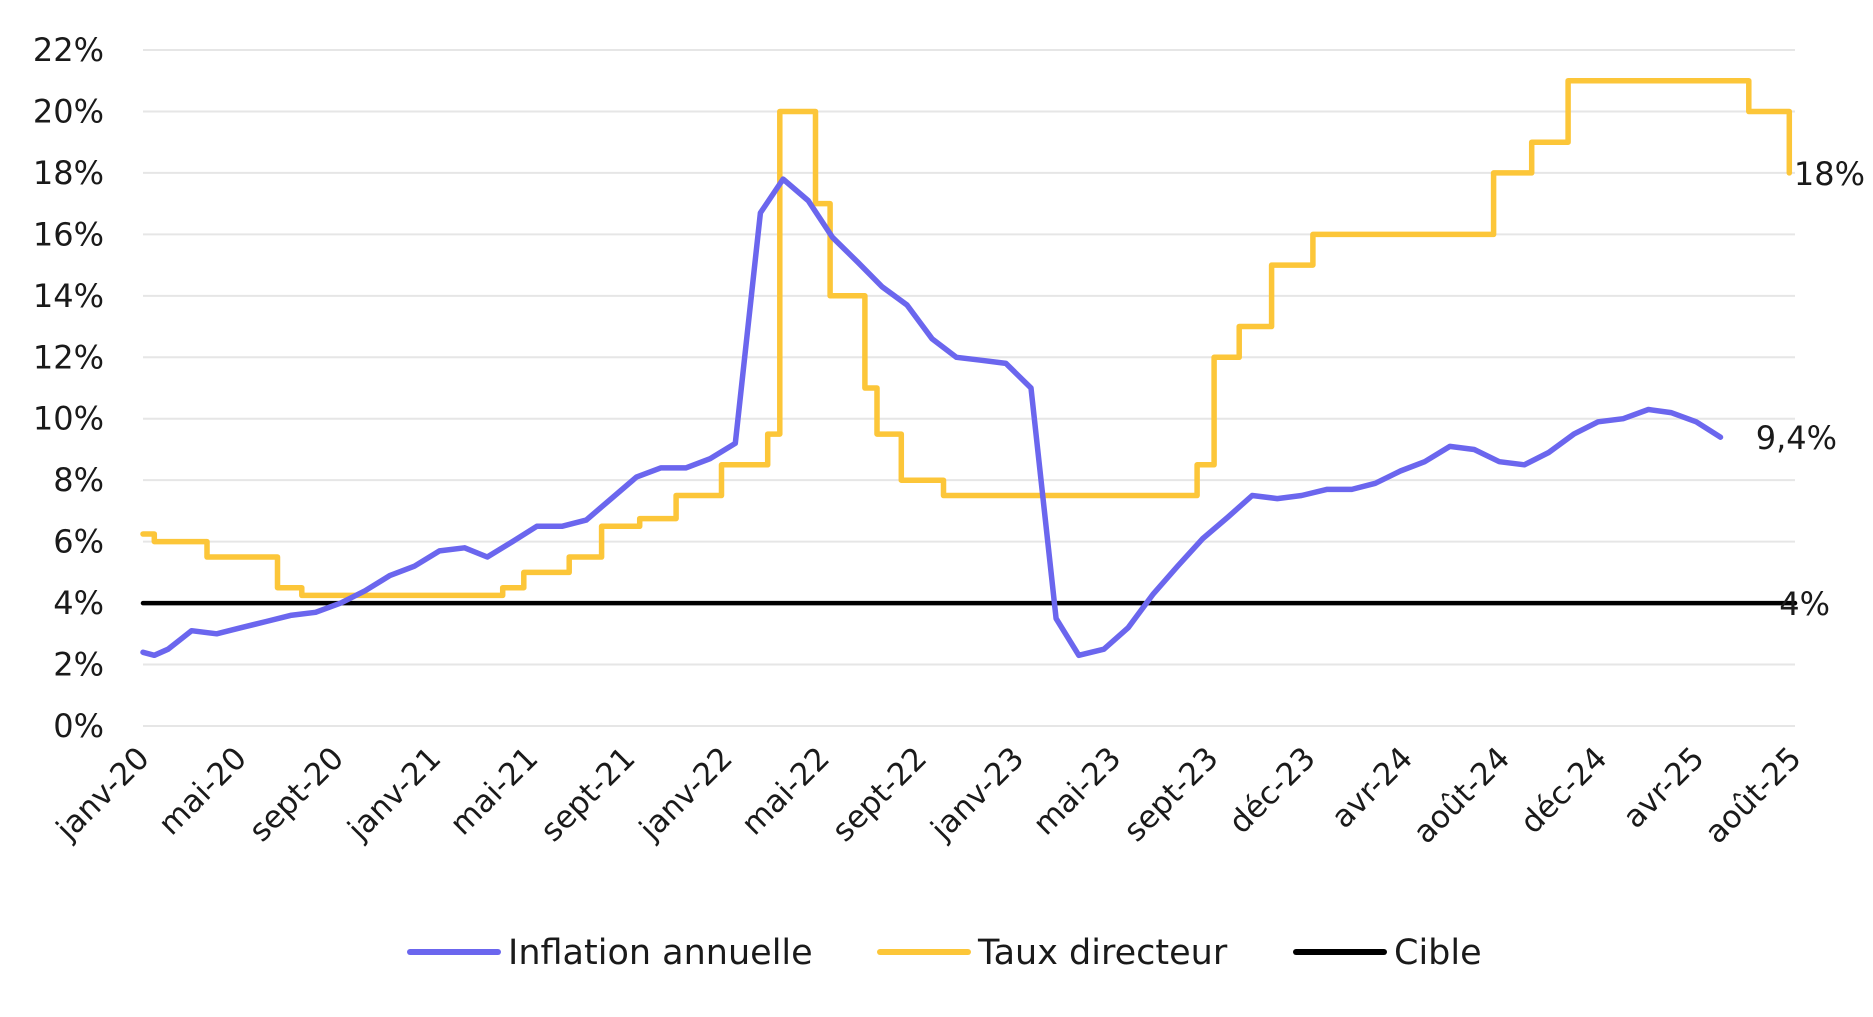 This screenshot has width=1873, height=1017. I want to click on y-tick-label: 18%, so click(68, 173).